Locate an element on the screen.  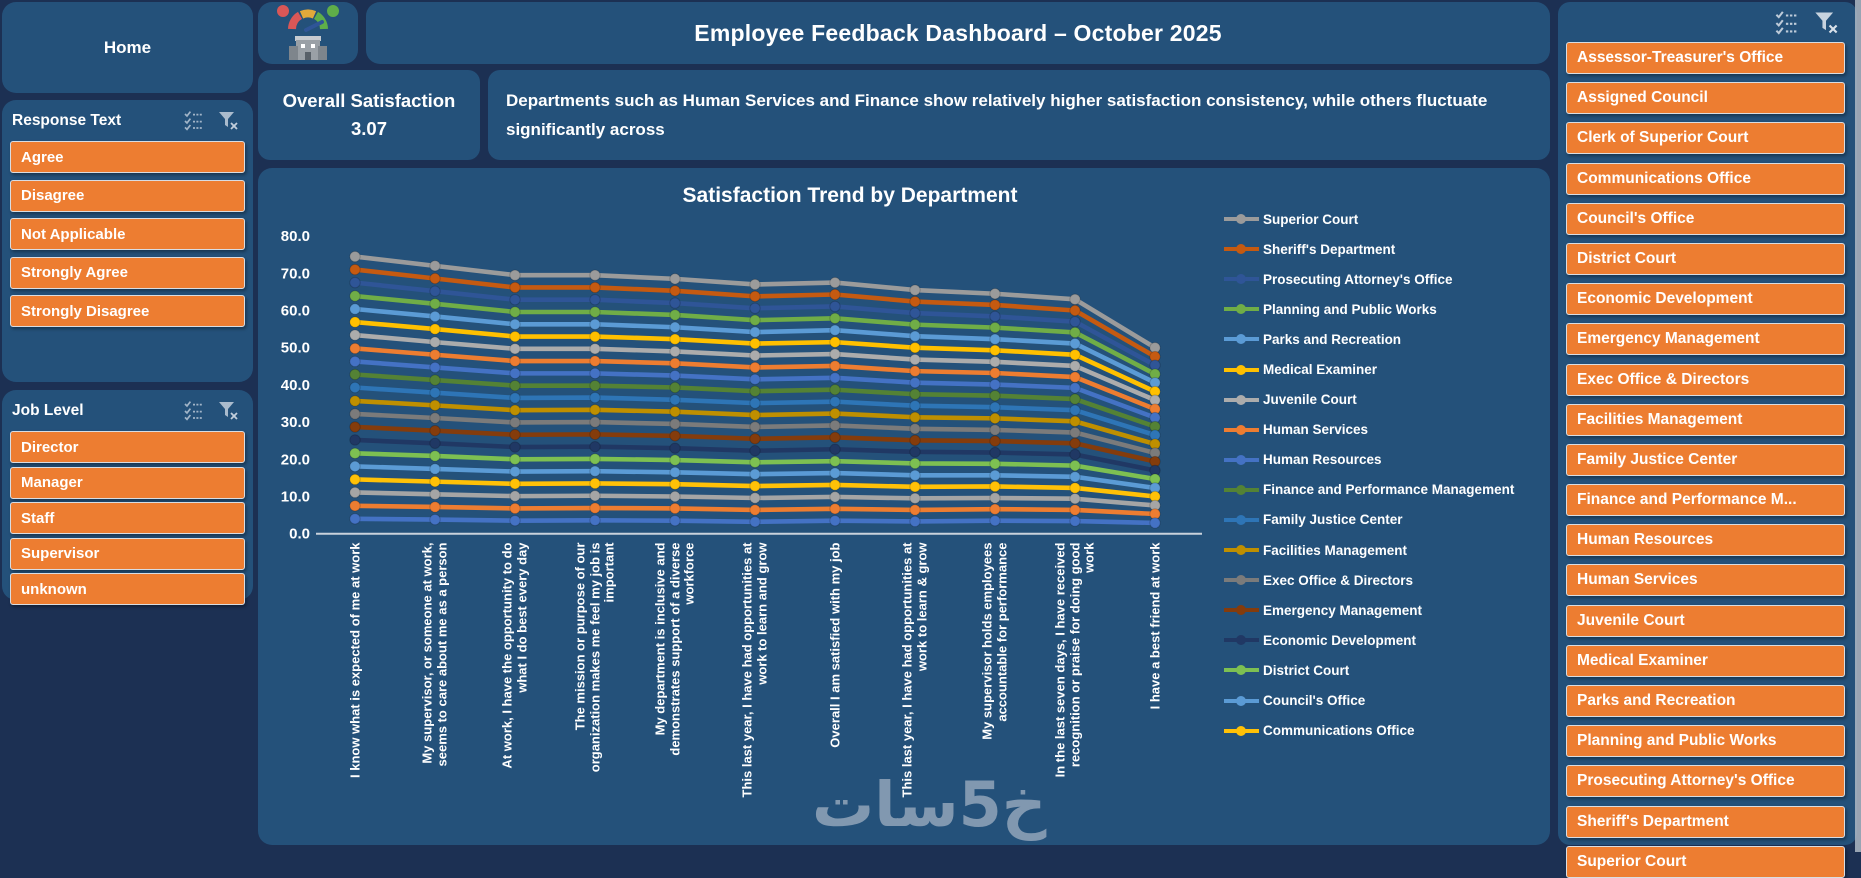
legend-label: District Court is located at coordinates (1306, 670).